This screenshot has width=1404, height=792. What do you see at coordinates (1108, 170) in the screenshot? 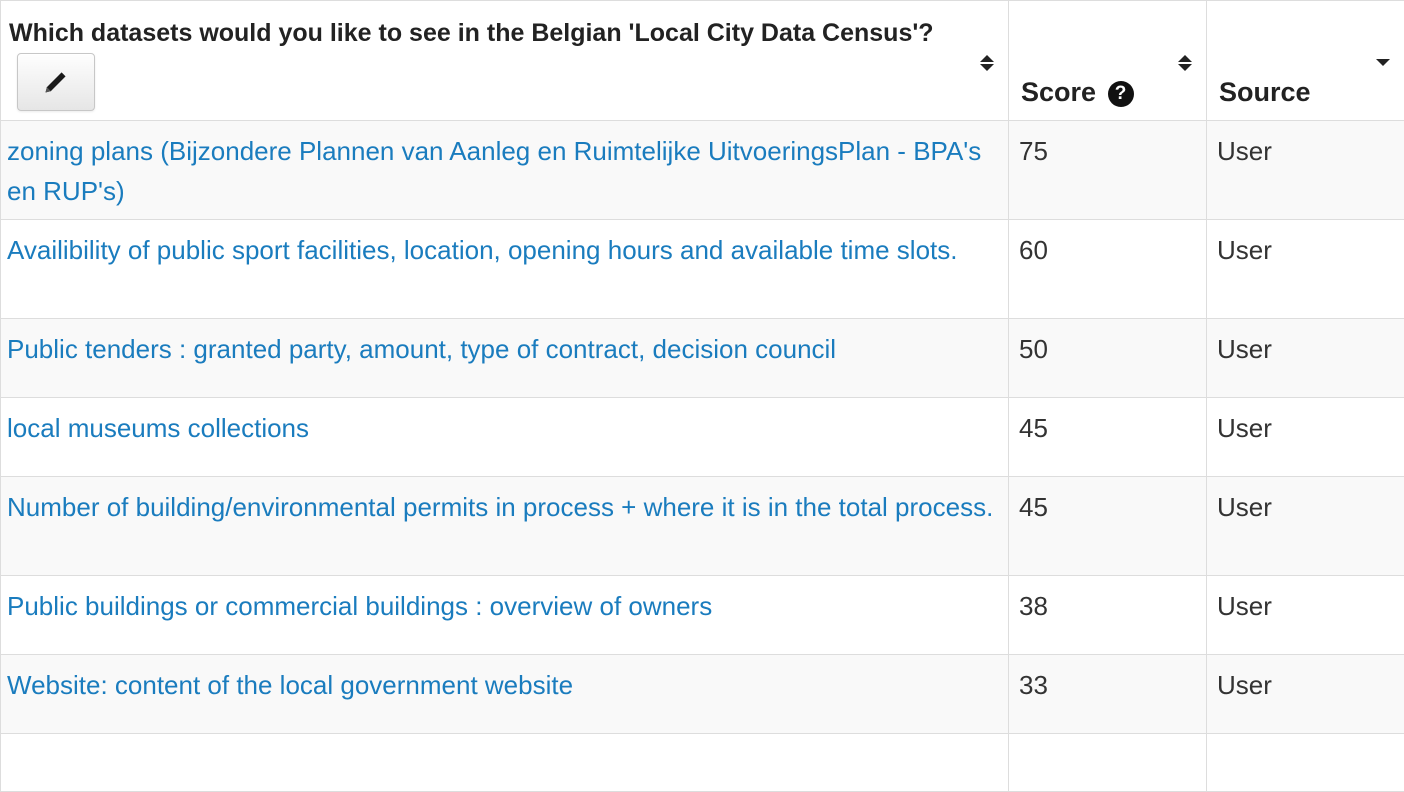
I see `score-cell: 75` at bounding box center [1108, 170].